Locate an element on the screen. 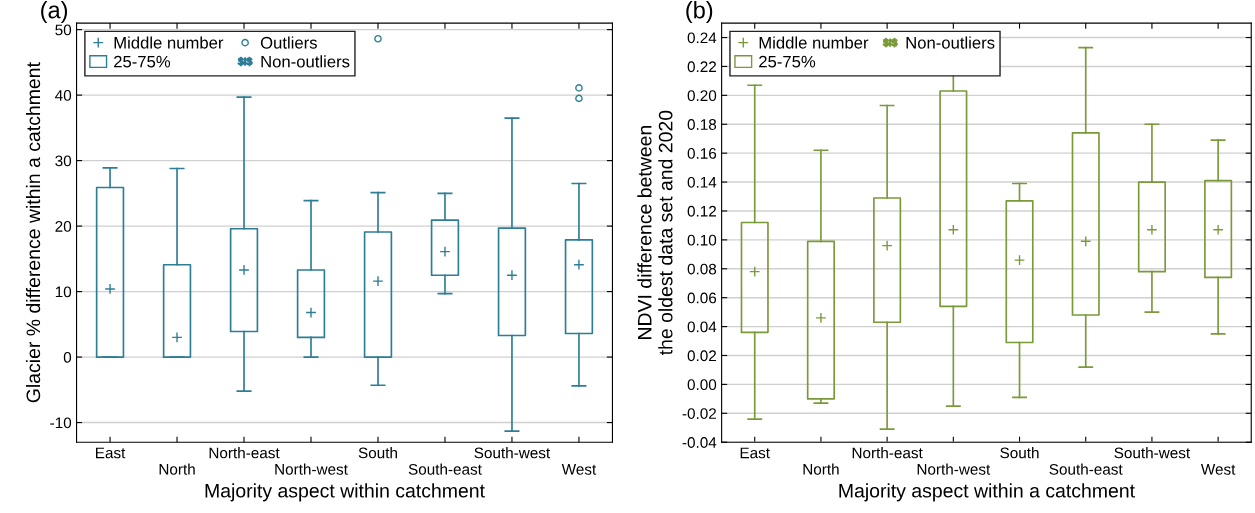  y-tick-label: 0.06 is located at coordinates (702, 298).